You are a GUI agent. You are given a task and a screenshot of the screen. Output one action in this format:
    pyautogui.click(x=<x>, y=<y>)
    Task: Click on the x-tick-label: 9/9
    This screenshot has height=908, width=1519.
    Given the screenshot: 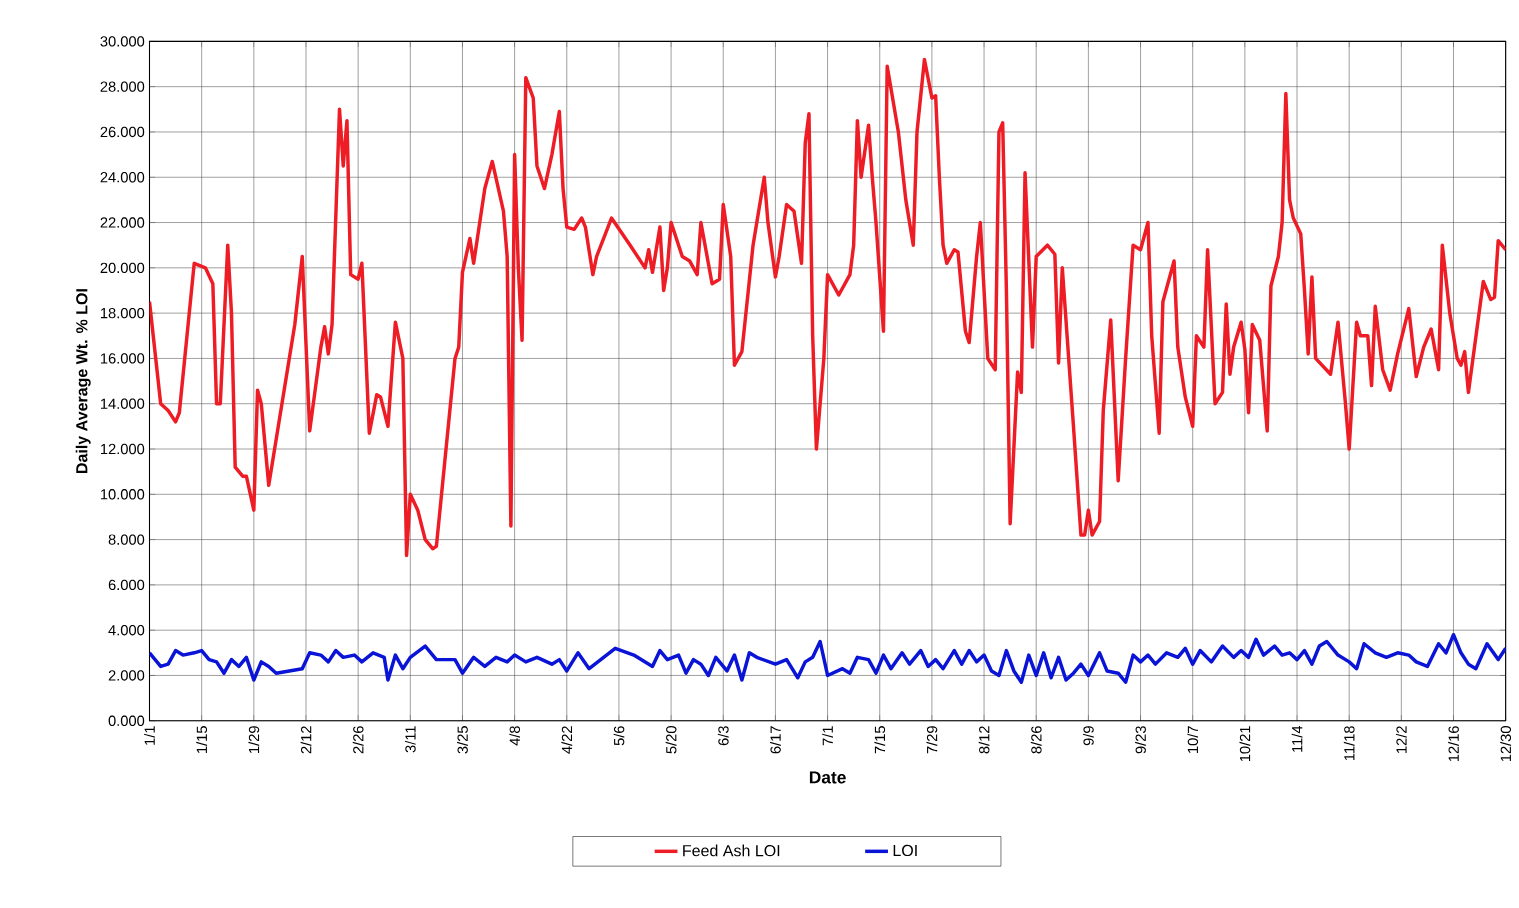 What is the action you would take?
    pyautogui.click(x=1088, y=736)
    